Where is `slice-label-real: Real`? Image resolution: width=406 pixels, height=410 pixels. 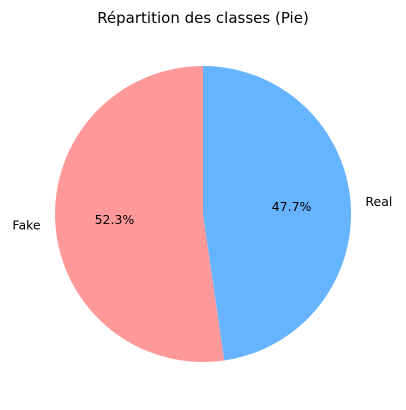 slice-label-real: Real is located at coordinates (378, 201).